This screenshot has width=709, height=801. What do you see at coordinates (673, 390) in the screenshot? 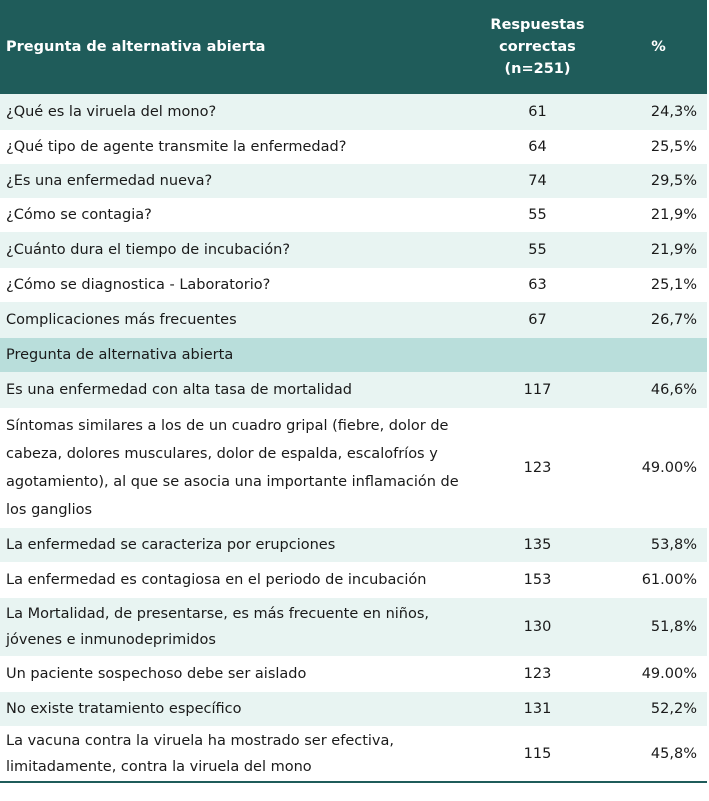
I see `percent-cell: 46,6%` at bounding box center [673, 390].